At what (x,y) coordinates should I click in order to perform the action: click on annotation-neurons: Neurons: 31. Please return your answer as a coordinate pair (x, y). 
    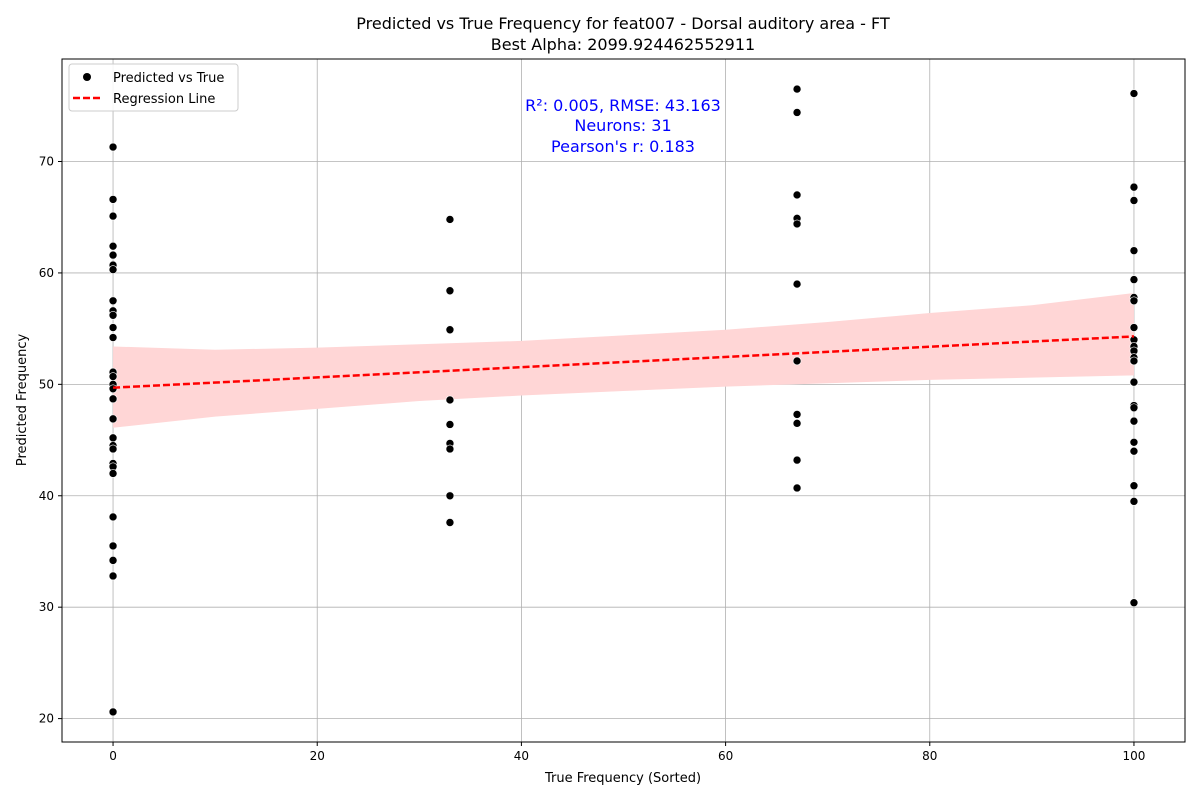
    Looking at the image, I should click on (622, 125).